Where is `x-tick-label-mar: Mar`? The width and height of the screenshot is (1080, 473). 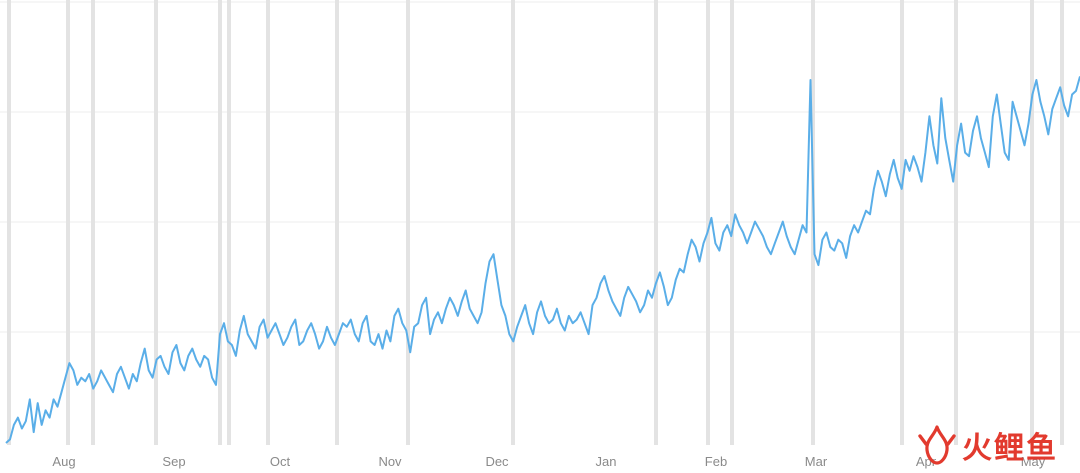 x-tick-label-mar: Mar is located at coordinates (816, 461).